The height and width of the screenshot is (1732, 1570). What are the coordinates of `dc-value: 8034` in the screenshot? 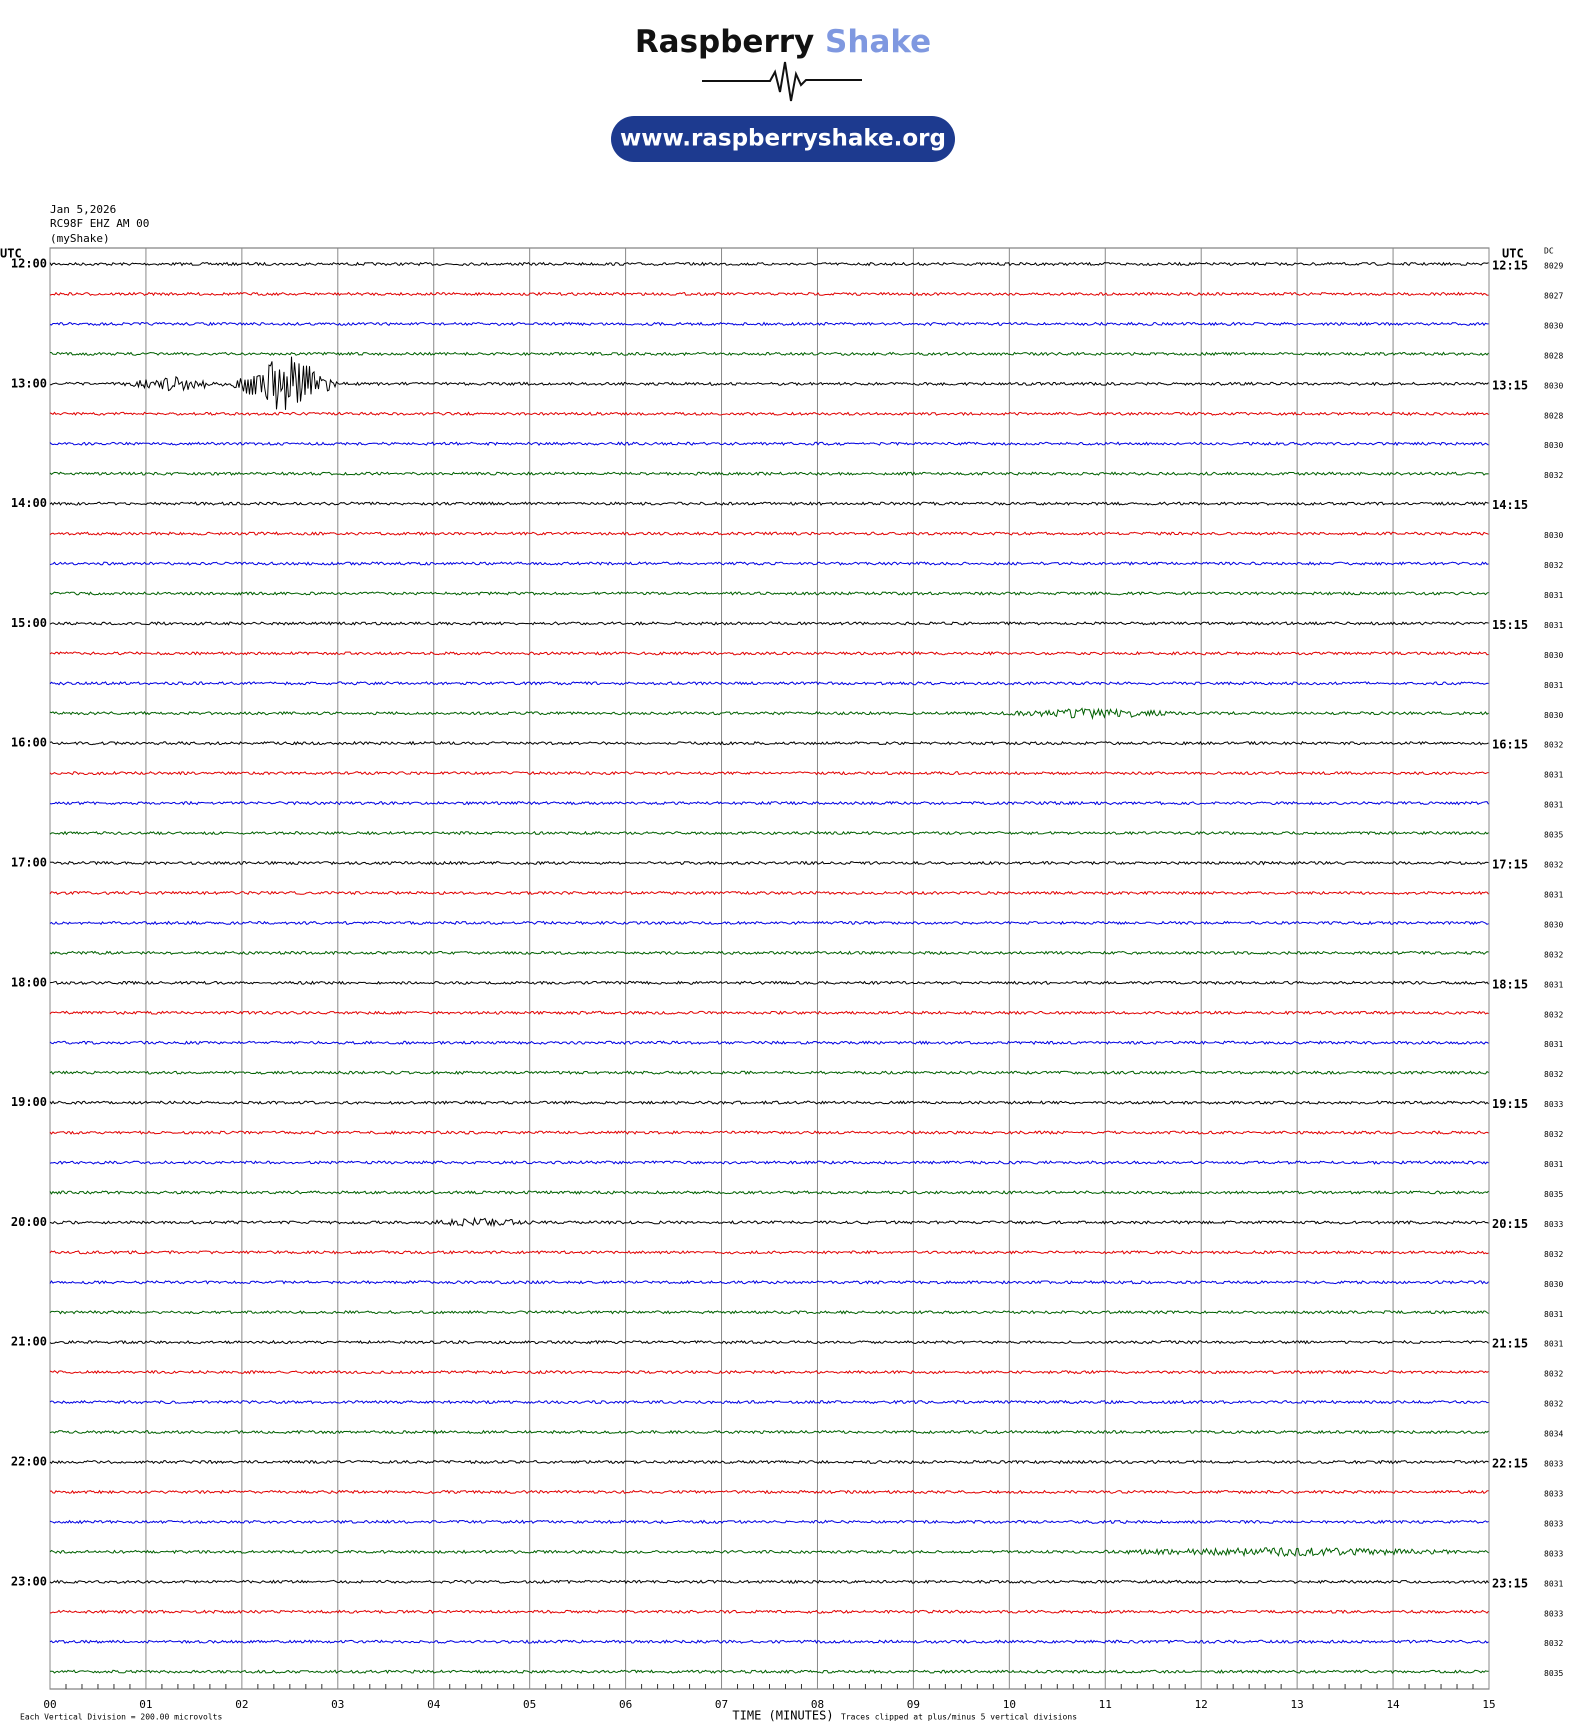 It's located at (1553, 1434).